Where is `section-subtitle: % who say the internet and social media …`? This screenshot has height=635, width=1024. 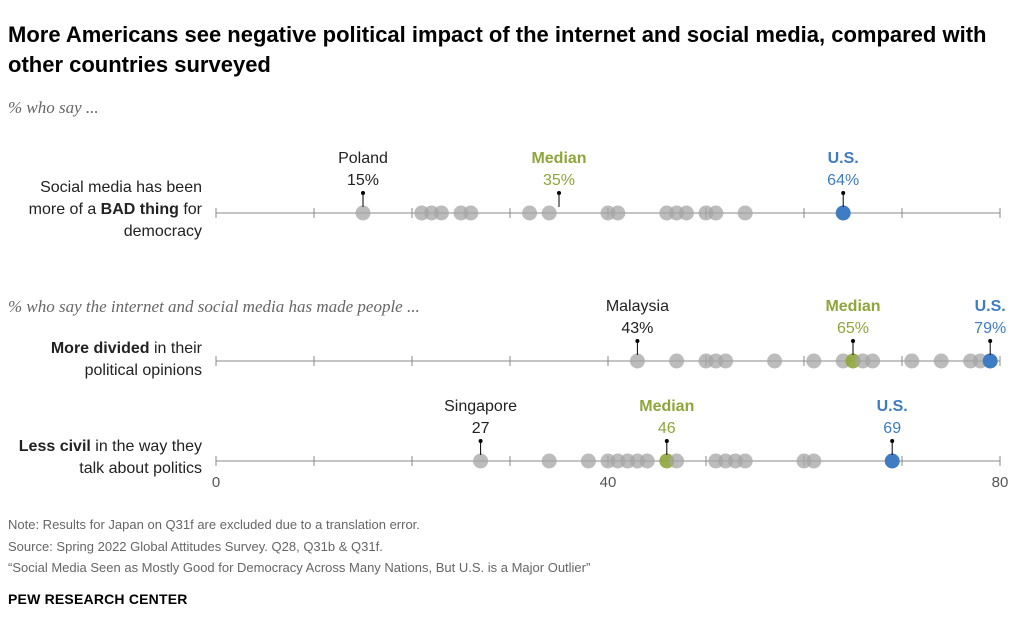
section-subtitle: % who say the internet and social media … is located at coordinates (214, 306).